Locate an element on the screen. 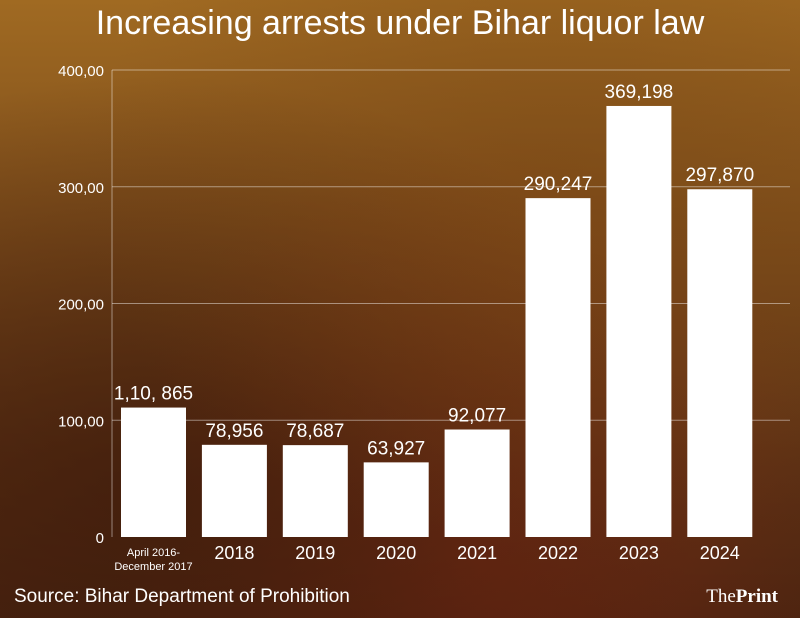 The width and height of the screenshot is (800, 618). data-label: 290,247 is located at coordinates (558, 184).